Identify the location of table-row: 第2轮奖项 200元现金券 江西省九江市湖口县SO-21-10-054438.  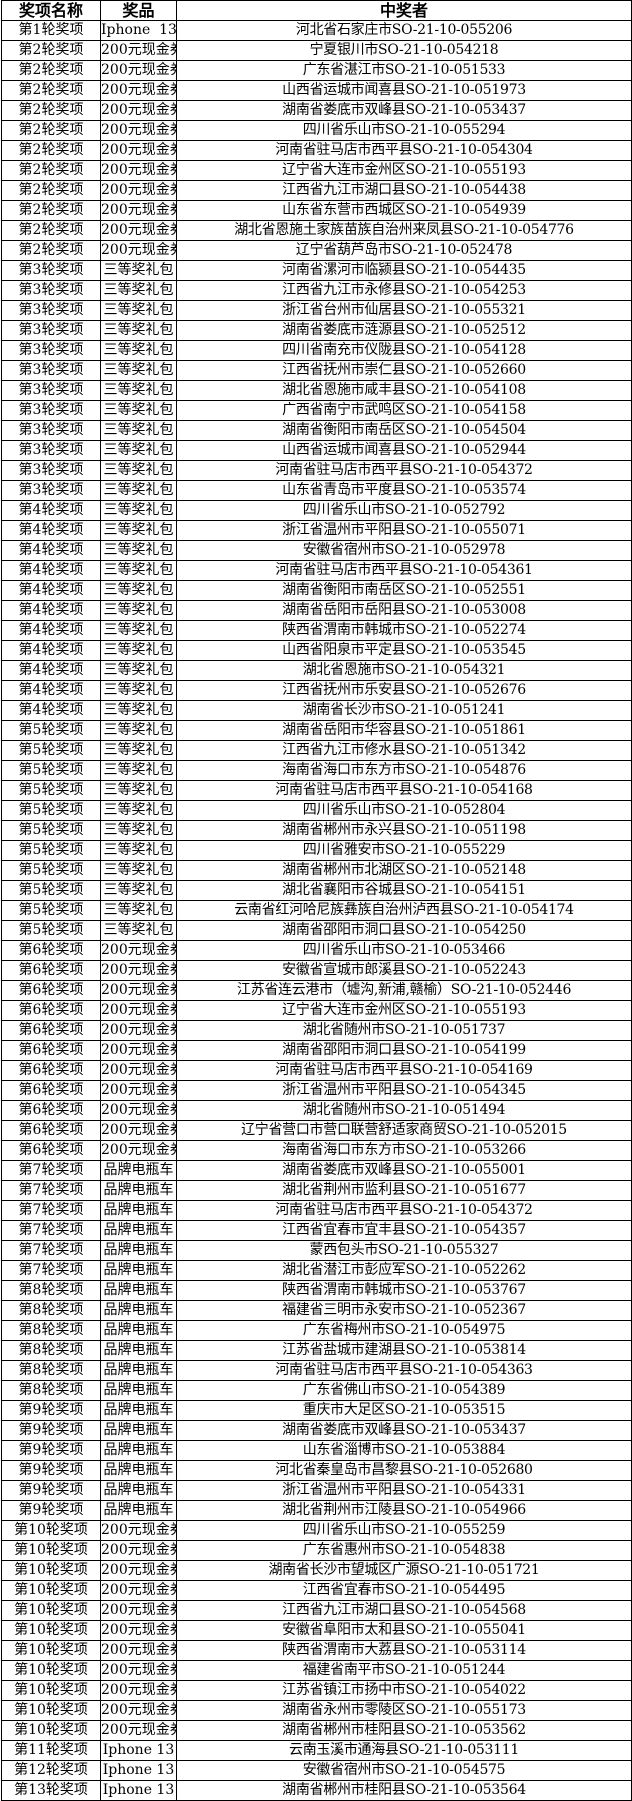
(316, 190).